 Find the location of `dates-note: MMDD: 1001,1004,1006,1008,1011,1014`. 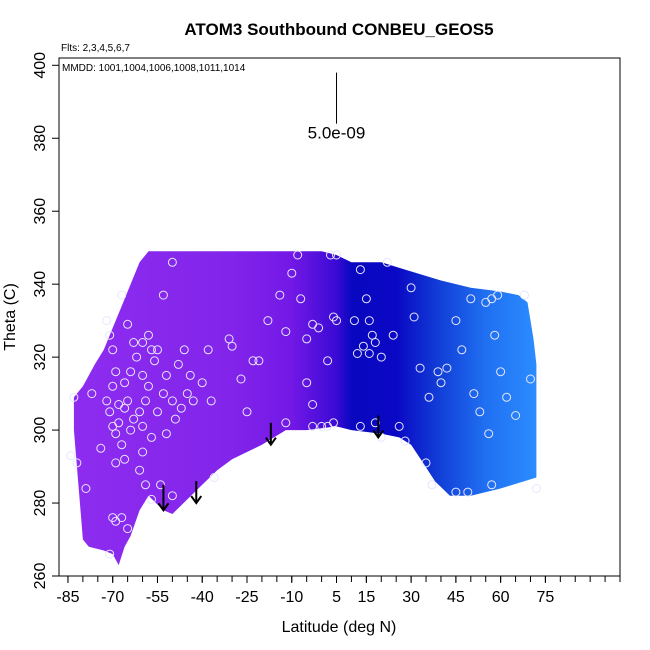

dates-note: MMDD: 1001,1004,1006,1008,1011,1014 is located at coordinates (154, 68).